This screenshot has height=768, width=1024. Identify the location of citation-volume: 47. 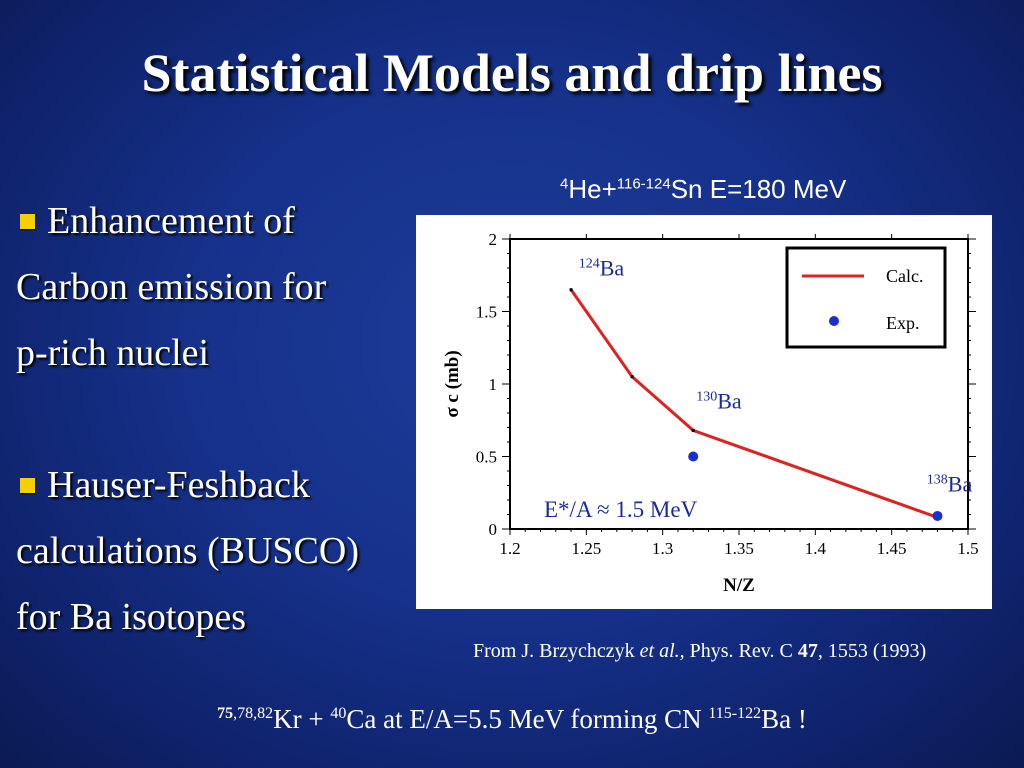
(807, 651).